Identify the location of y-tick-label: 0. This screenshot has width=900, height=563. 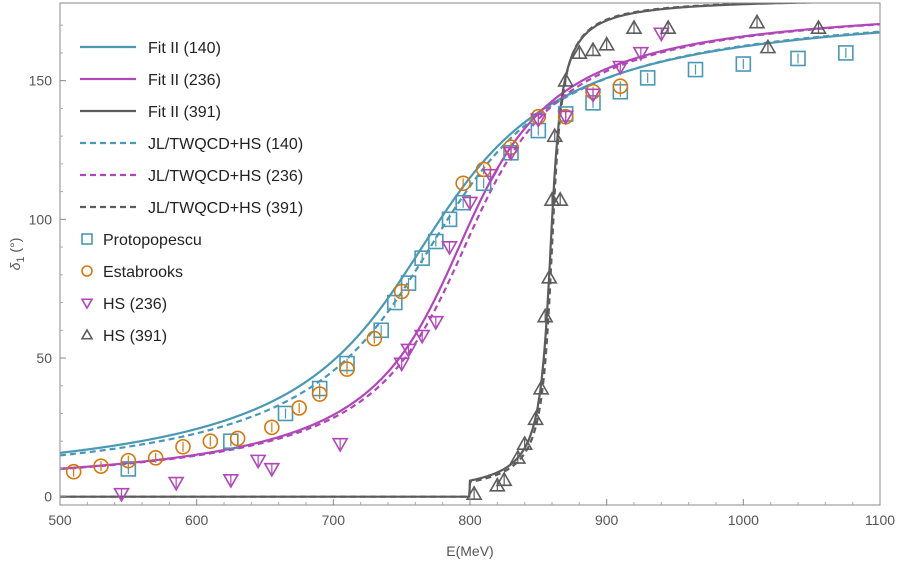
(48, 497).